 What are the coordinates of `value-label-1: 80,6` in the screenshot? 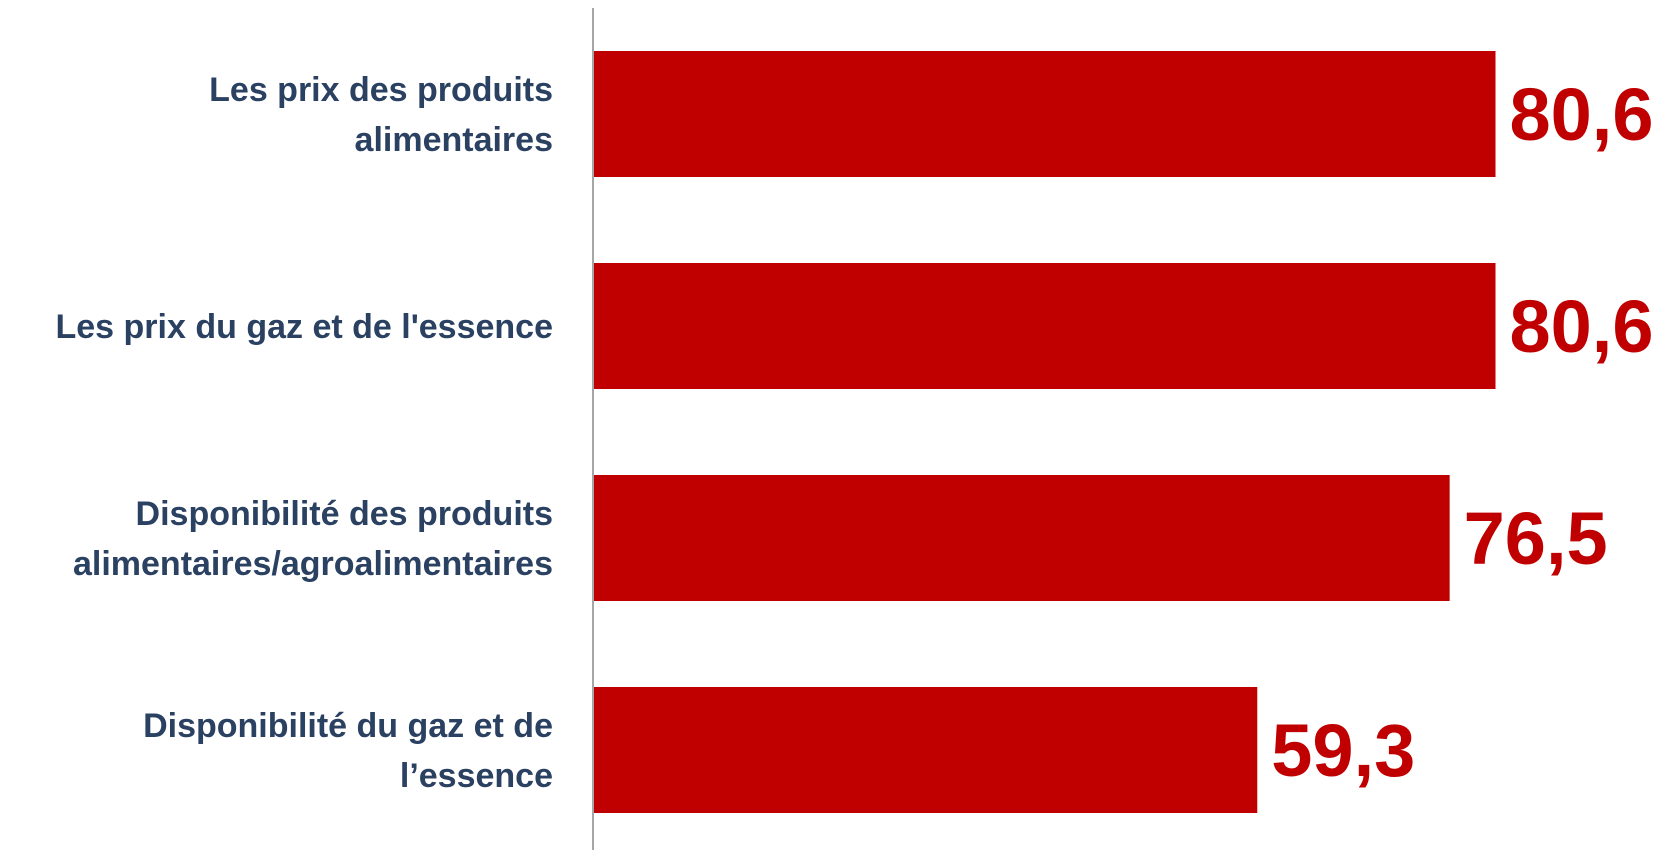 It's located at (1582, 114).